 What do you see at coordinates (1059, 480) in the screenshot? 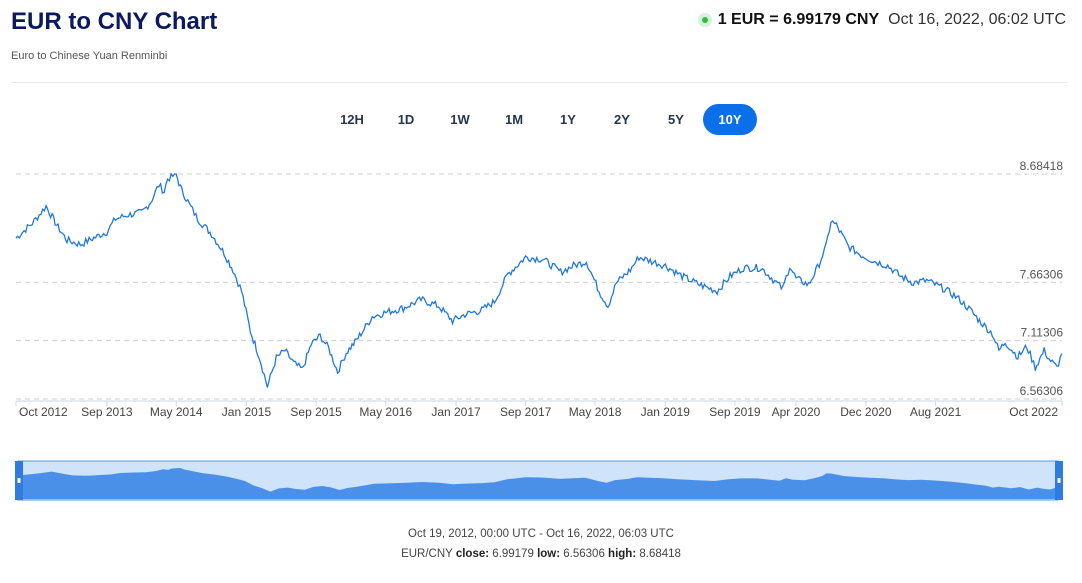
I see `navigator-right-handle` at bounding box center [1059, 480].